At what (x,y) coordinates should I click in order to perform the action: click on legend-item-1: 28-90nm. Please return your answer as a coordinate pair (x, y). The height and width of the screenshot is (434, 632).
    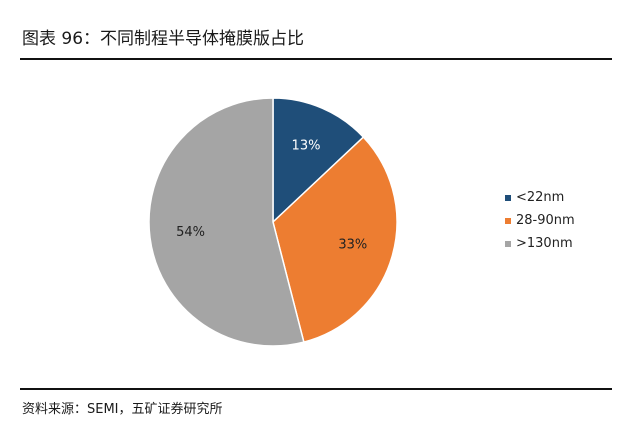
    Looking at the image, I should click on (540, 220).